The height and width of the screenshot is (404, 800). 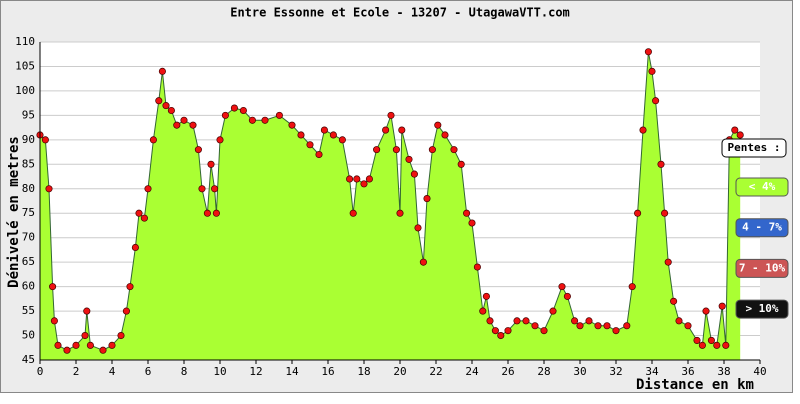 I want to click on y-tick-label: 95, so click(x=28, y=114).